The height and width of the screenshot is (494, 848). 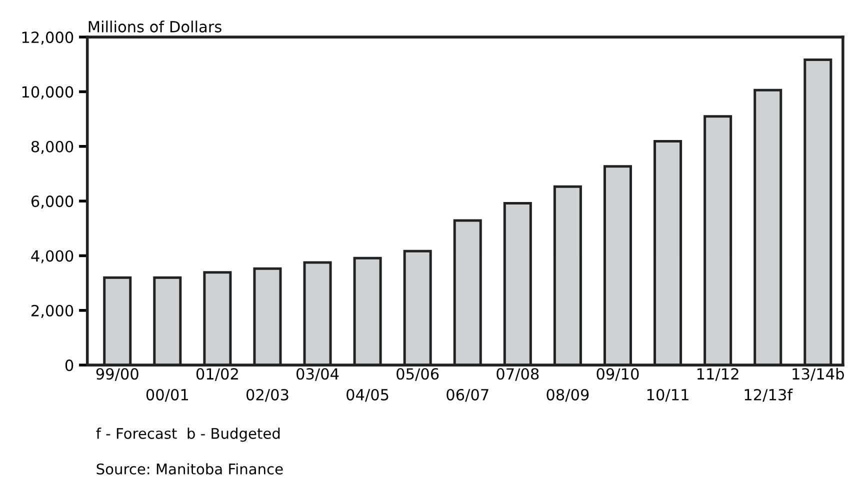 What do you see at coordinates (617, 374) in the screenshot?
I see `x-tick-label: 09/10` at bounding box center [617, 374].